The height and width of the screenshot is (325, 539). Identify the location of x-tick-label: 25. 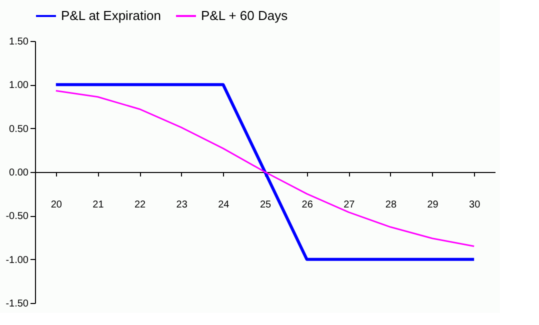
(266, 205).